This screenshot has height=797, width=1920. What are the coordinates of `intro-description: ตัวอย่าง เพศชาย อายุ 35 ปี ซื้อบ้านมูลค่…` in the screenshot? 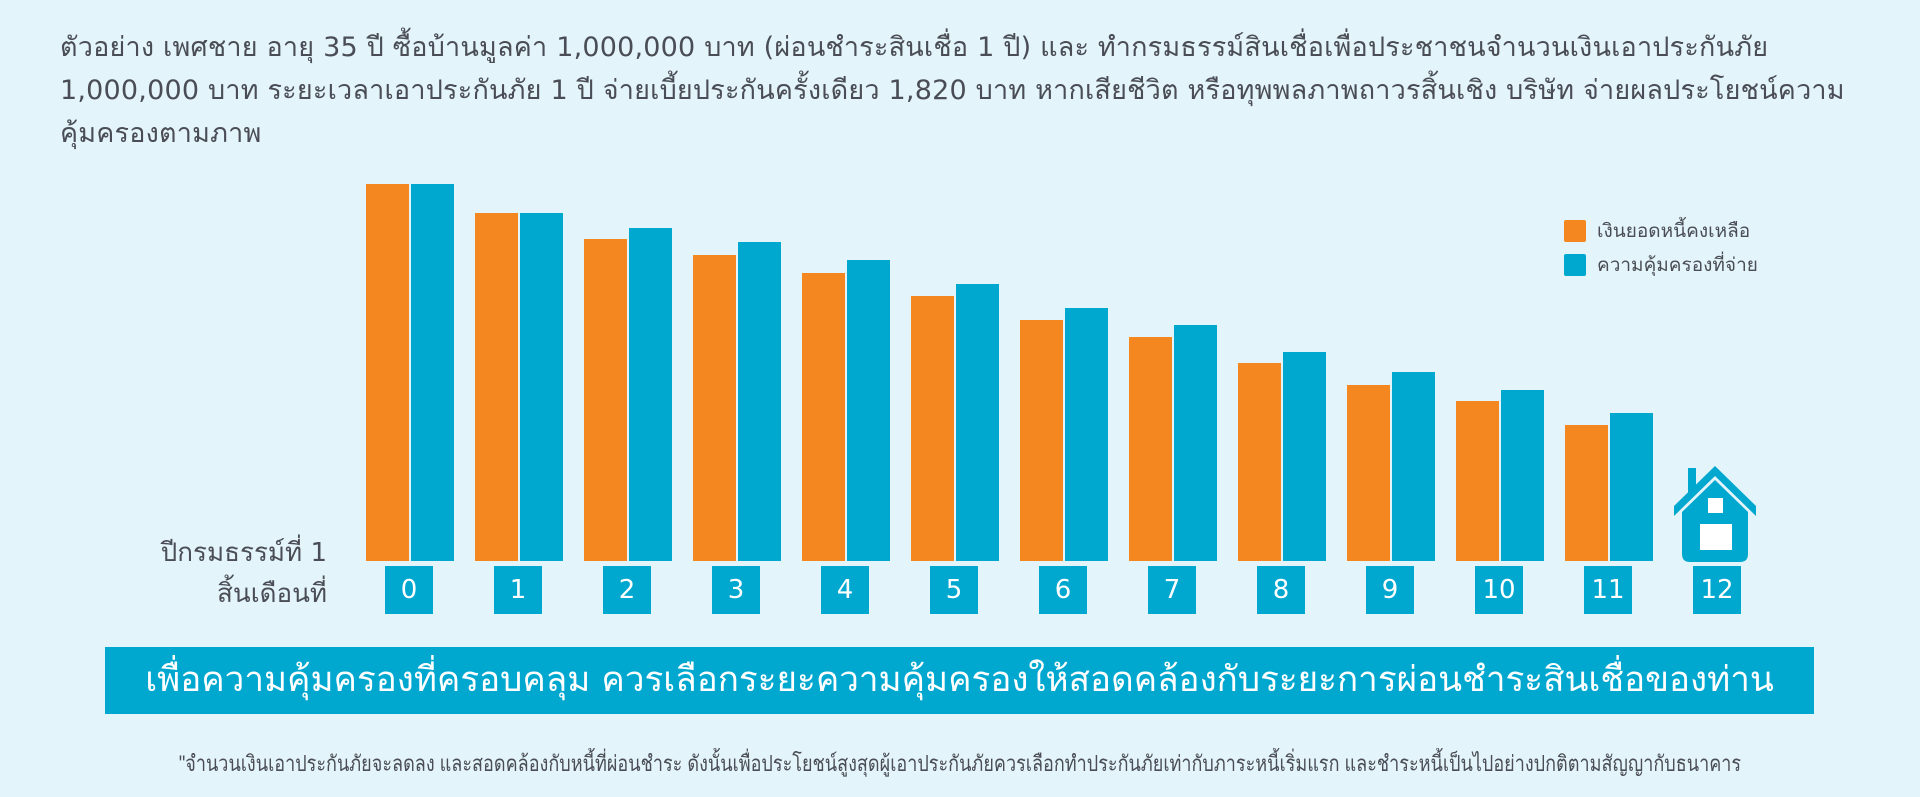 It's located at (952, 90).